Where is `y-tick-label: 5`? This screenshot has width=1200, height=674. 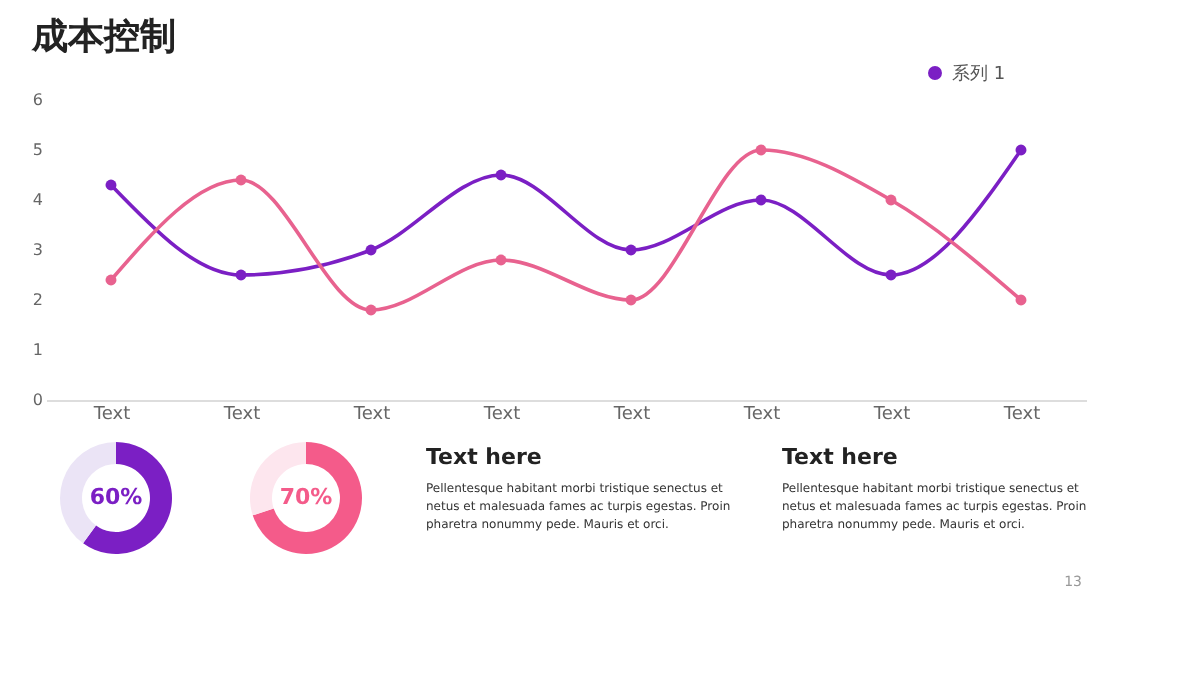 y-tick-label: 5 is located at coordinates (37, 150).